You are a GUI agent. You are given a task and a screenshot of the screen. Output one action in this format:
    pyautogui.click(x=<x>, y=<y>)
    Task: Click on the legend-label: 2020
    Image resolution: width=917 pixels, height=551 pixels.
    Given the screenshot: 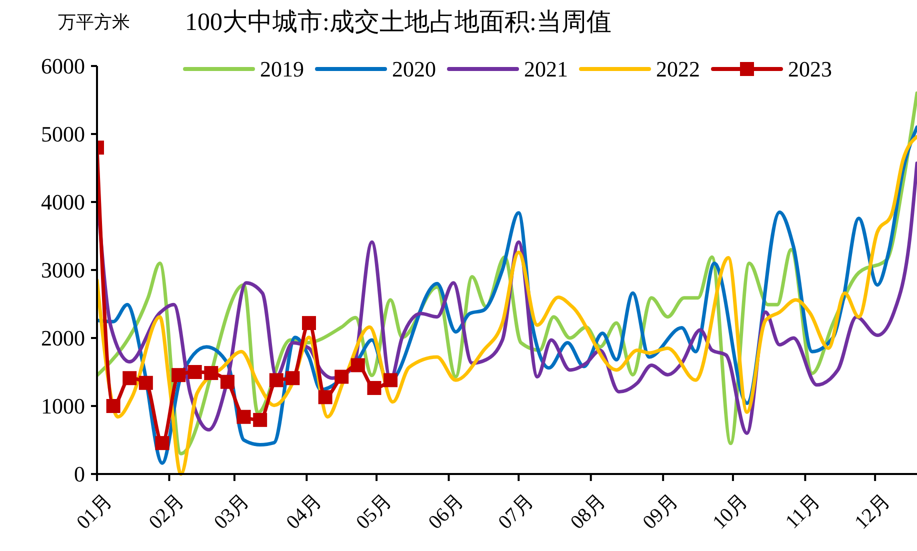 What is the action you would take?
    pyautogui.click(x=414, y=69)
    